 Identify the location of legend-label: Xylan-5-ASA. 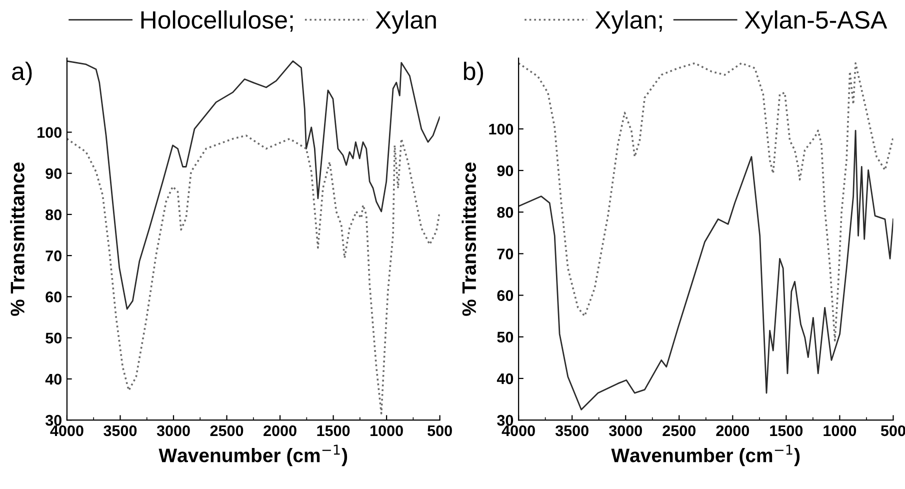
(816, 22).